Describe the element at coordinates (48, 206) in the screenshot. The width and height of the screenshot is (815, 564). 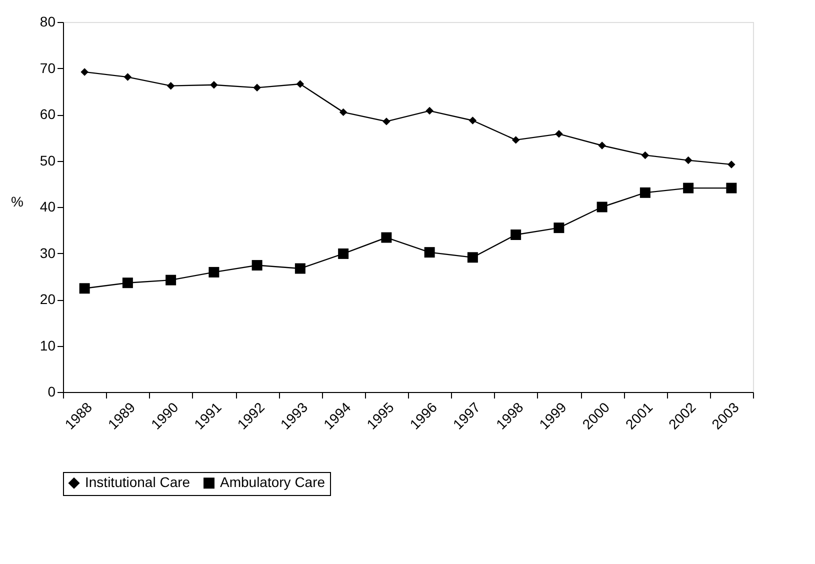
I see `y-tick-label: 40` at that location.